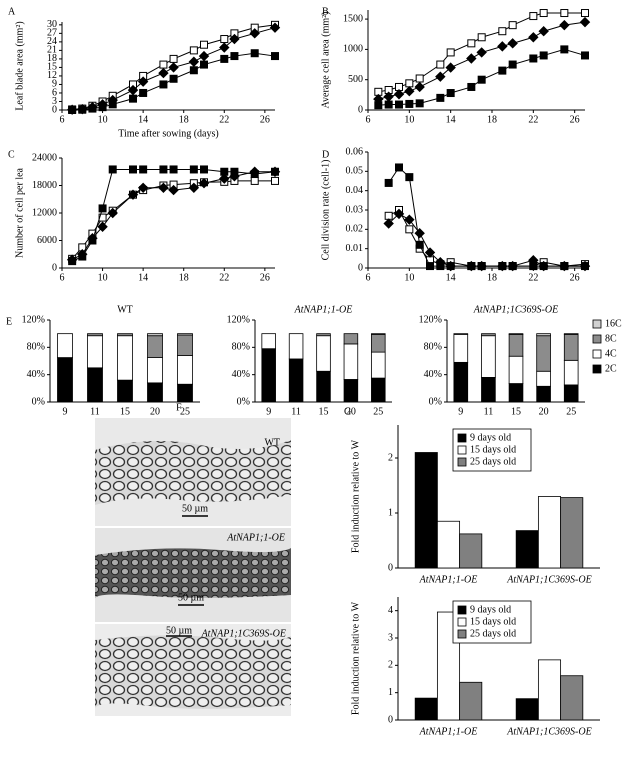  What do you see at coordinates (52, 75) in the screenshot?
I see `y-tick-label: 12` at bounding box center [52, 75].